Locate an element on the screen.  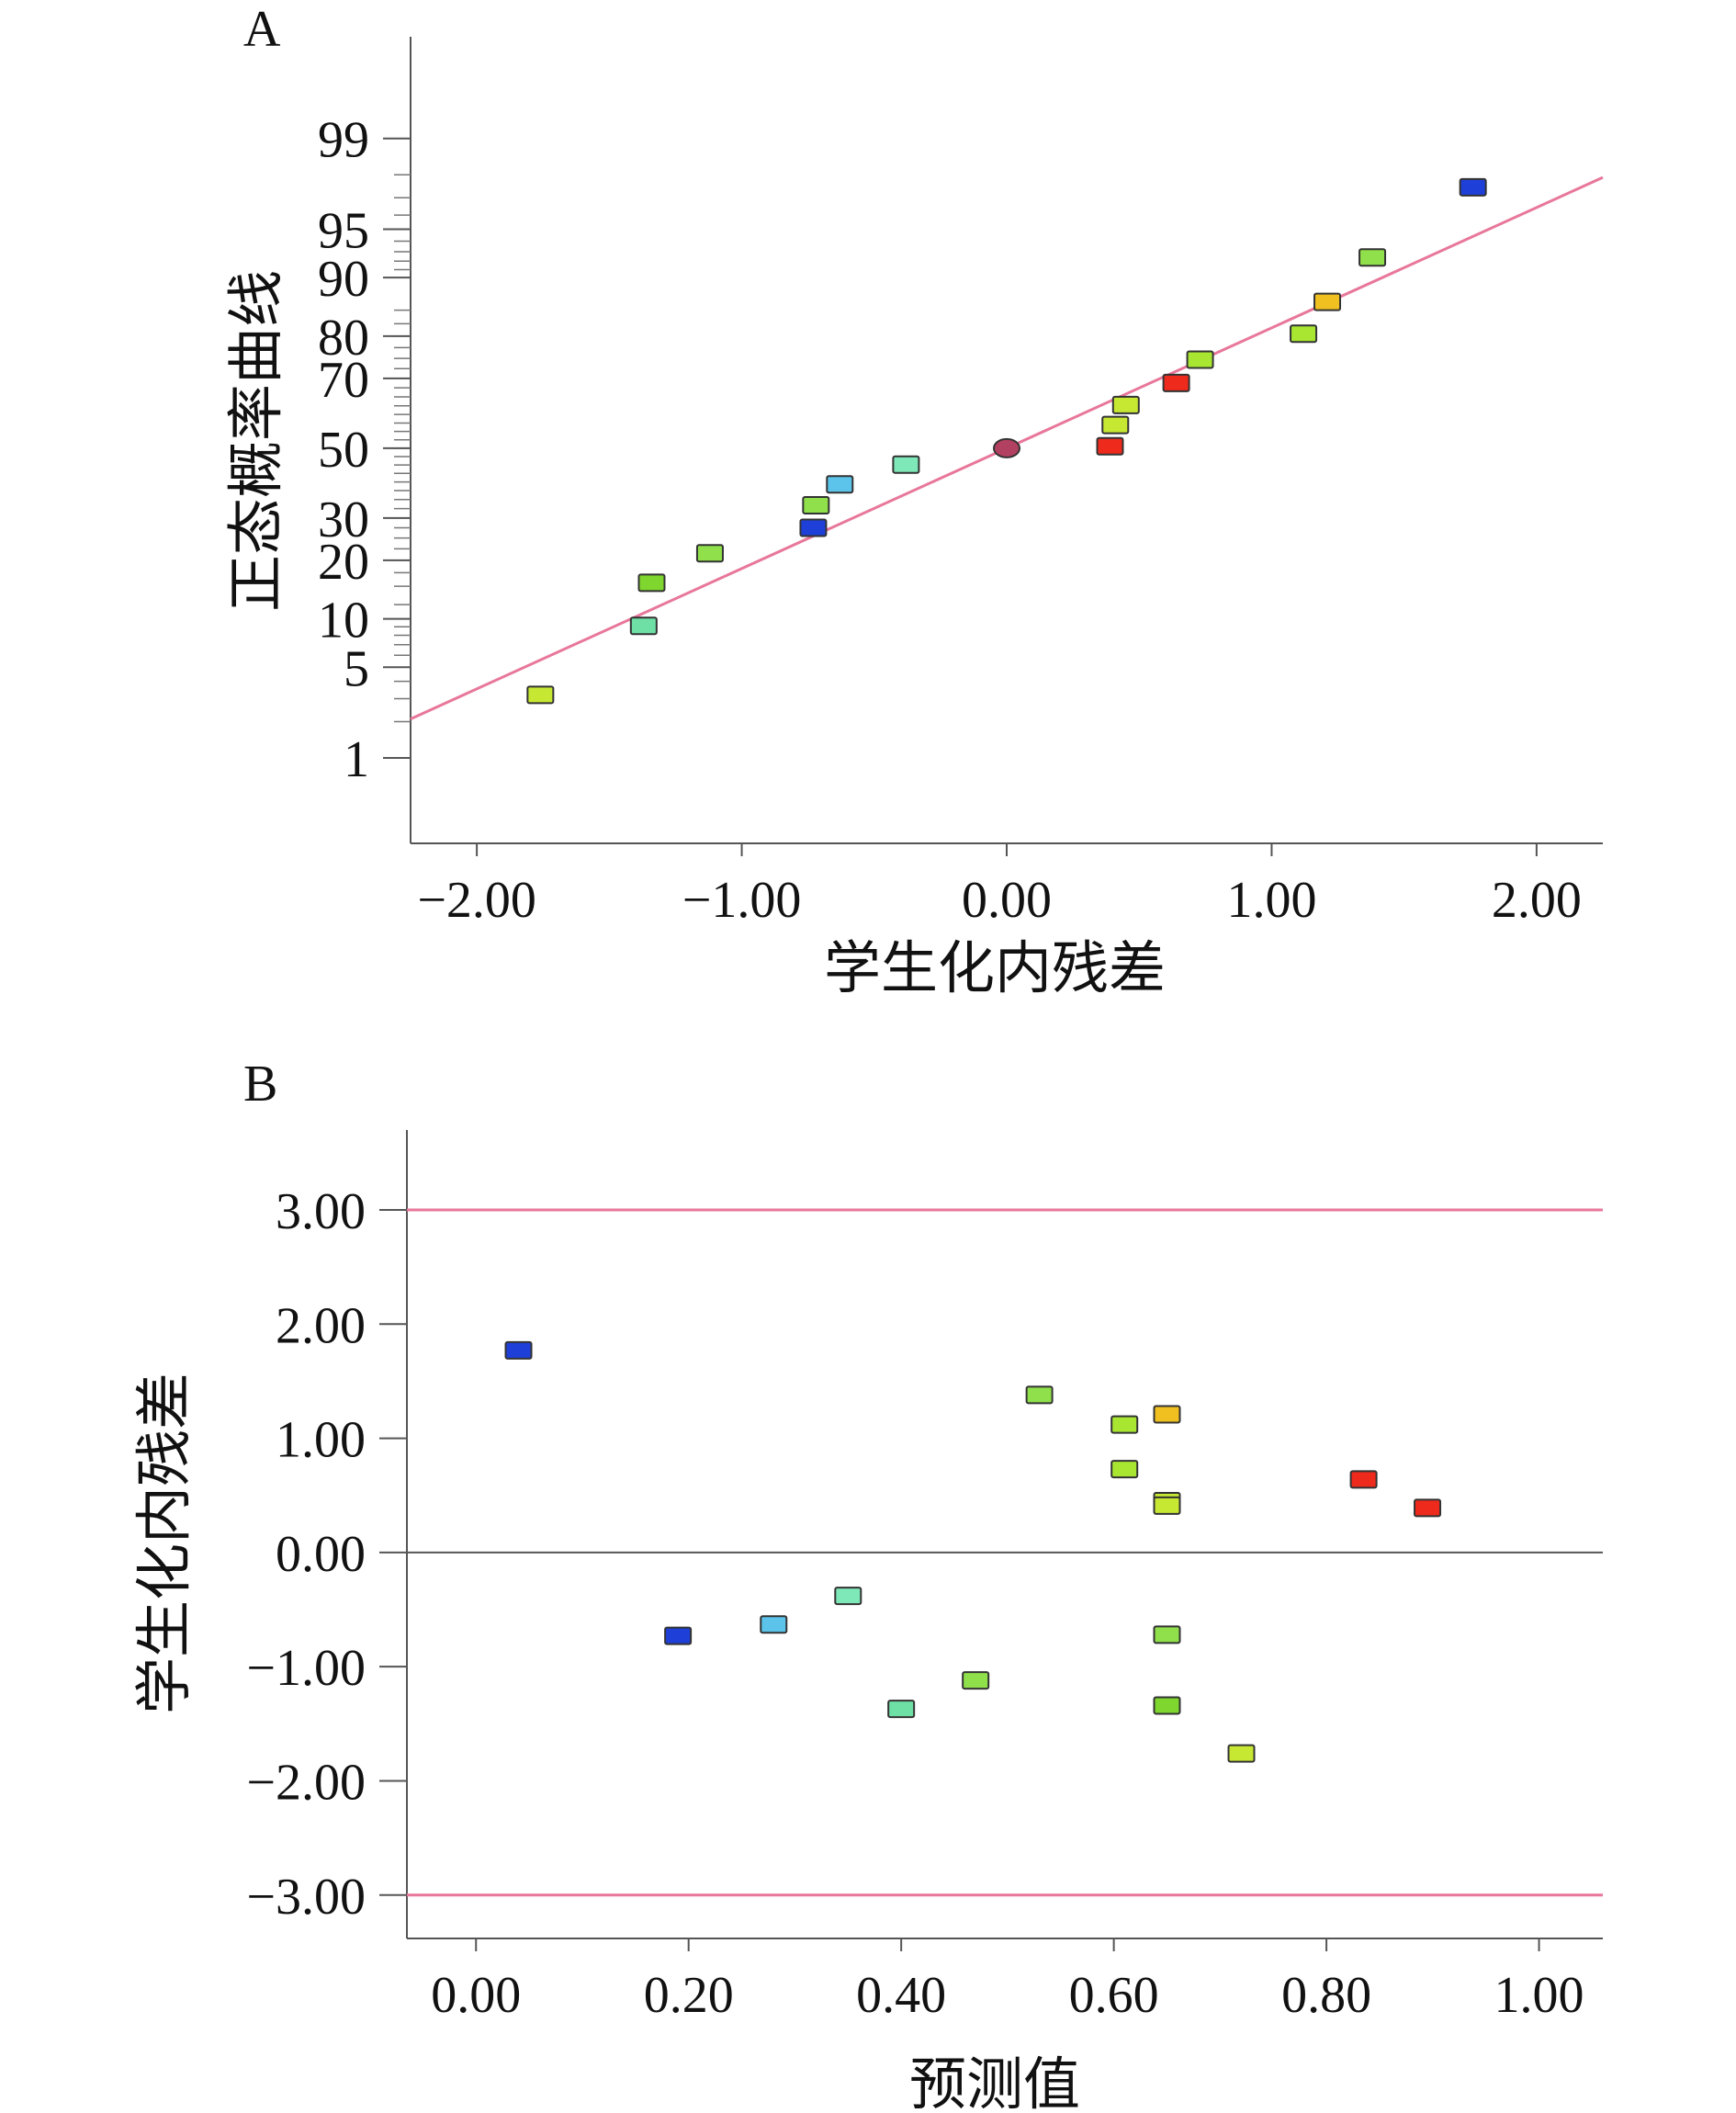
panel-b-y-tick-label: 3.00 is located at coordinates (321, 1212).